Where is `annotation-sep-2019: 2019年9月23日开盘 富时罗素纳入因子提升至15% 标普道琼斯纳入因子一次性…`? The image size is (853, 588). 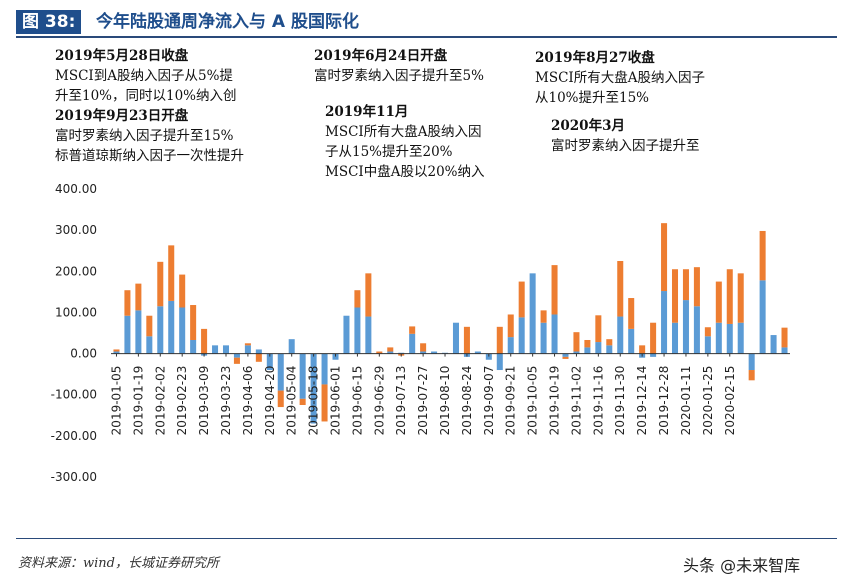 annotation-sep-2019: 2019年9月23日开盘 富时罗素纳入因子提升至15% 标普道琼斯纳入因子一次性… is located at coordinates (149, 136).